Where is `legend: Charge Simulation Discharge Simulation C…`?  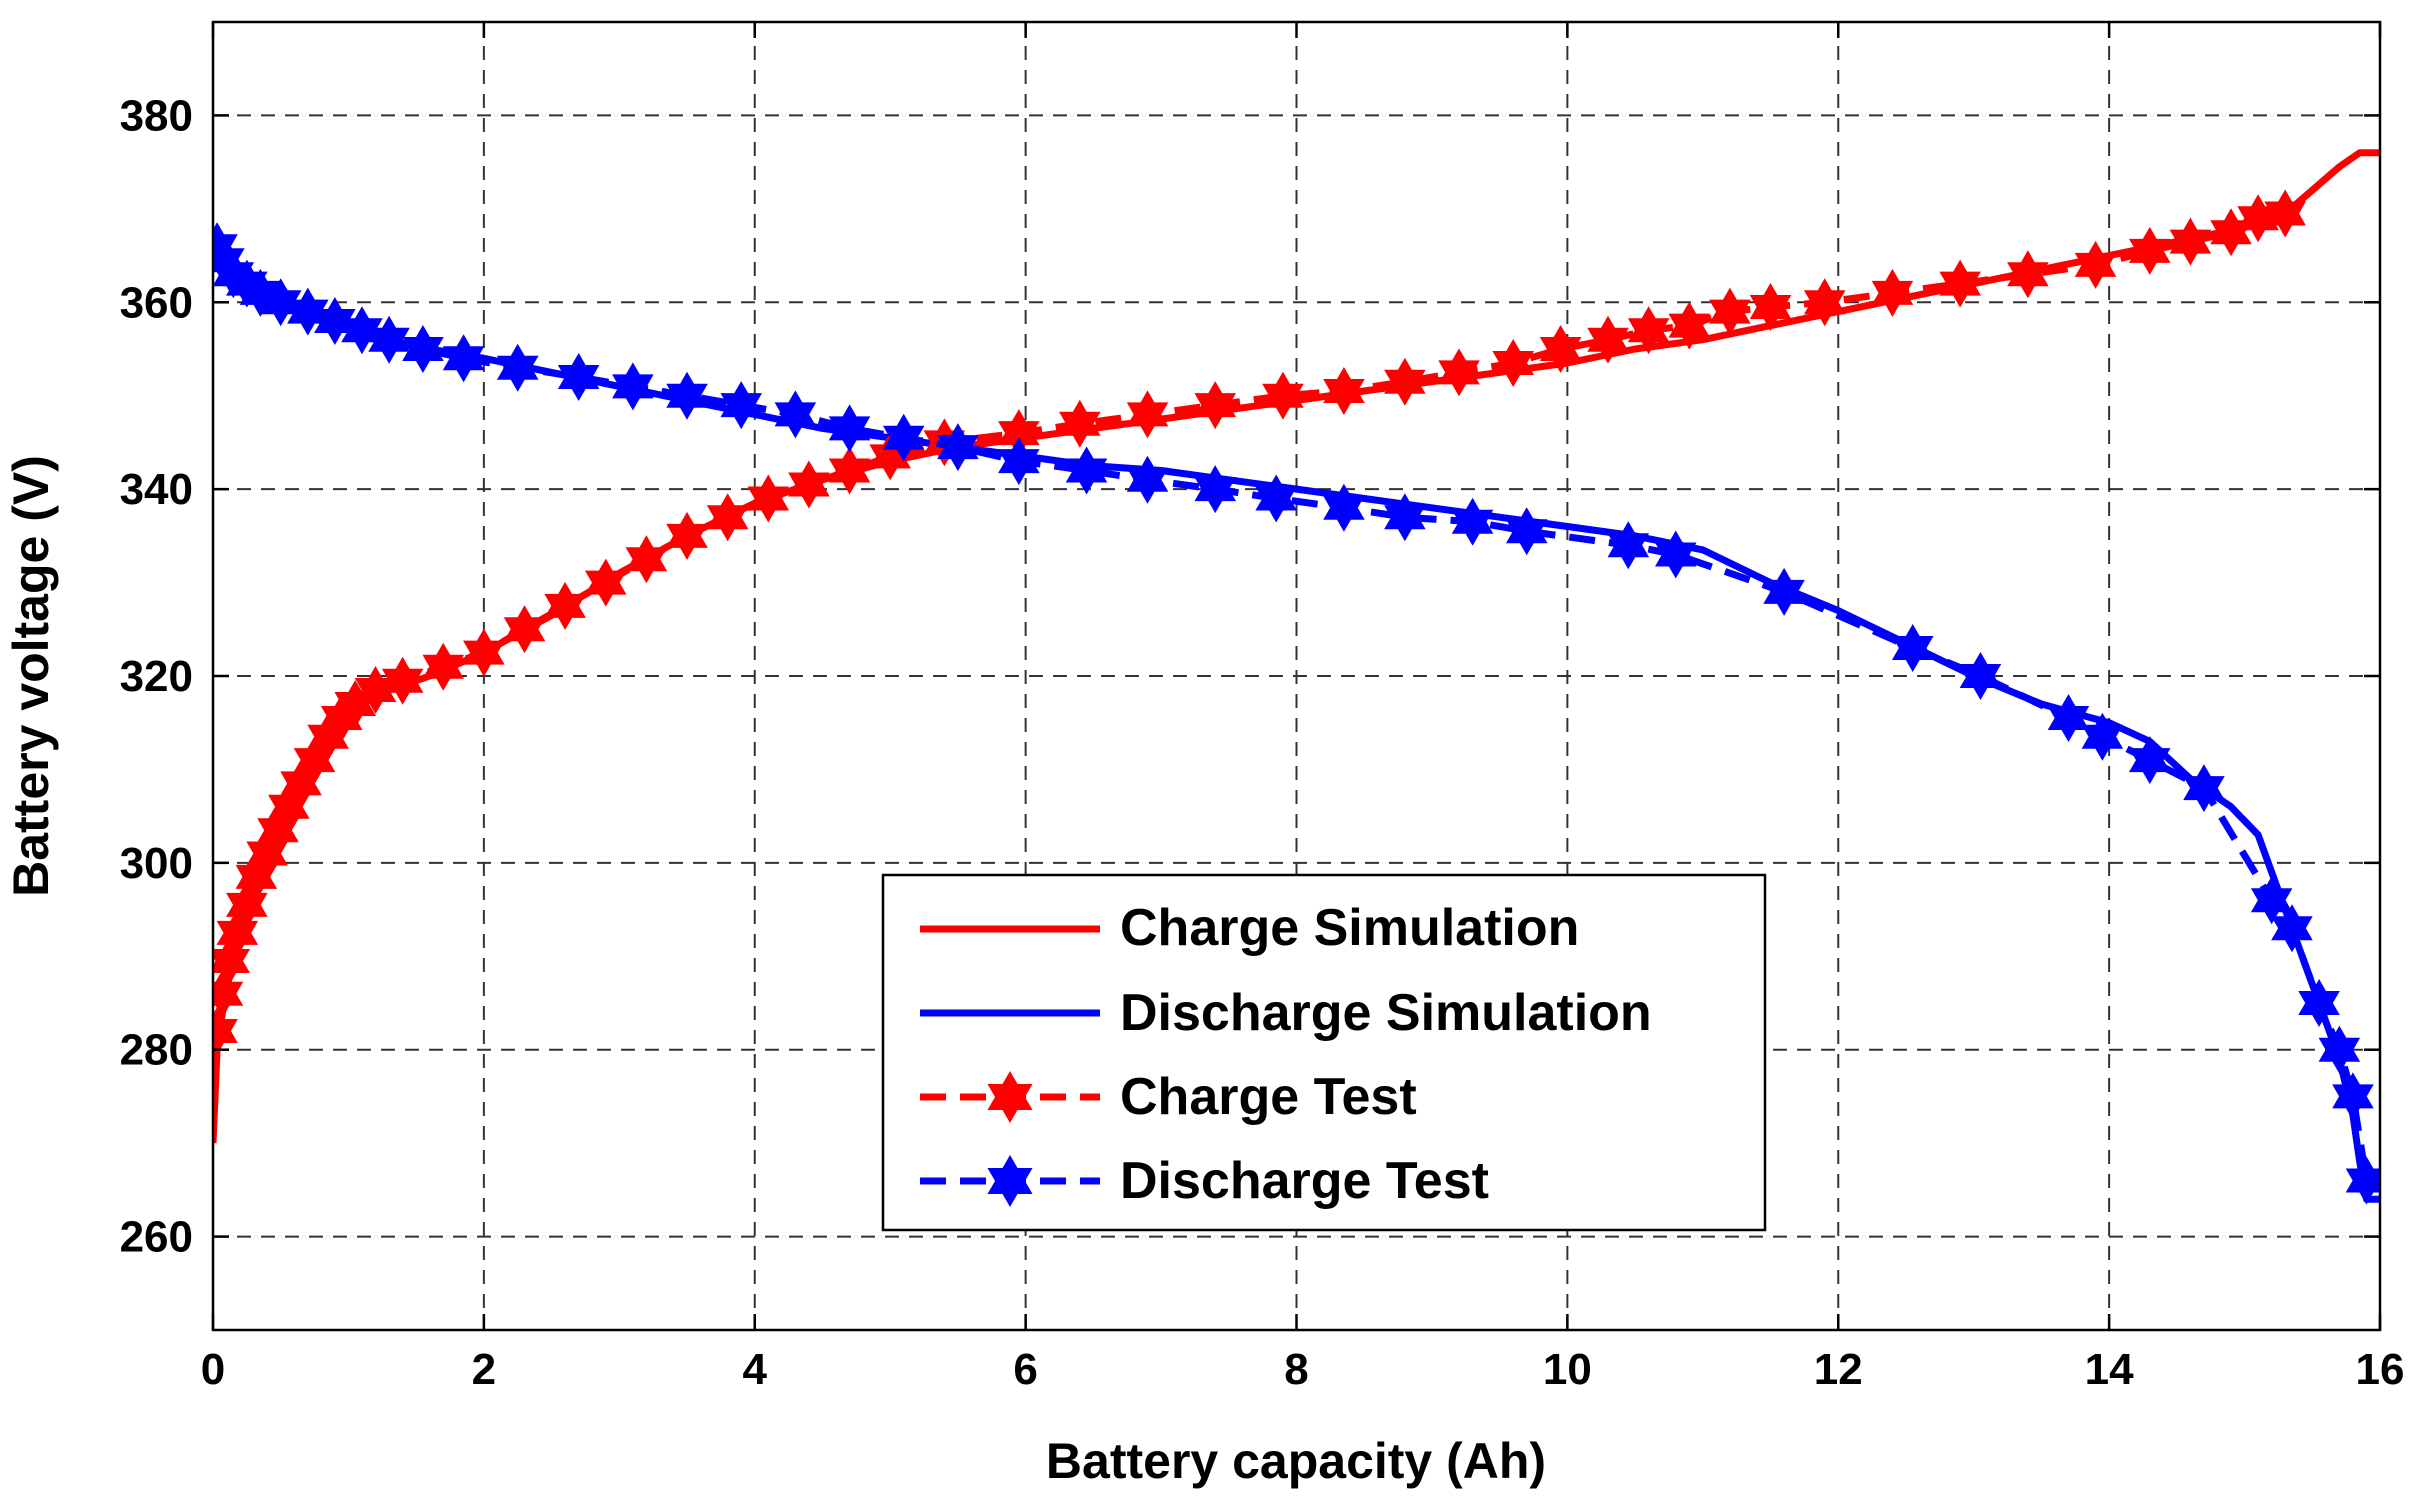 legend: Charge Simulation Discharge Simulation C… is located at coordinates (1324, 1052).